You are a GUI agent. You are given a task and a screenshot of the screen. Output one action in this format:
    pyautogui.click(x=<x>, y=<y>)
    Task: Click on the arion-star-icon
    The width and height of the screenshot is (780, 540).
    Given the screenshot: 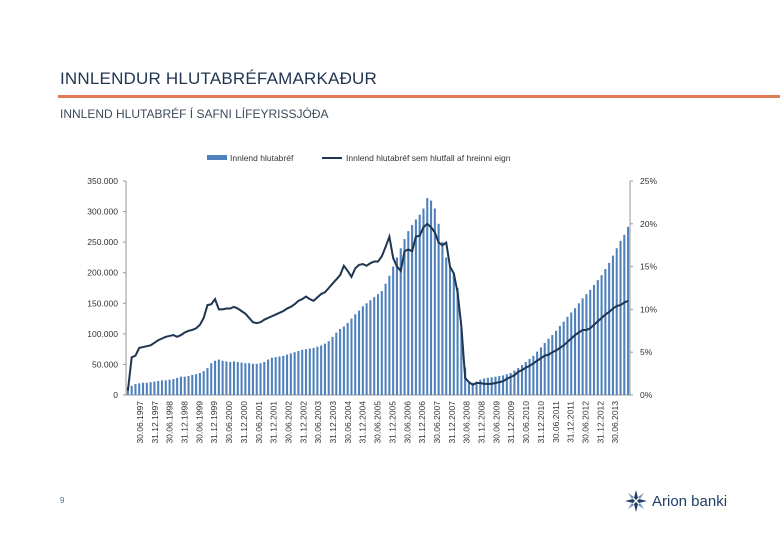 What is the action you would take?
    pyautogui.click(x=636, y=501)
    